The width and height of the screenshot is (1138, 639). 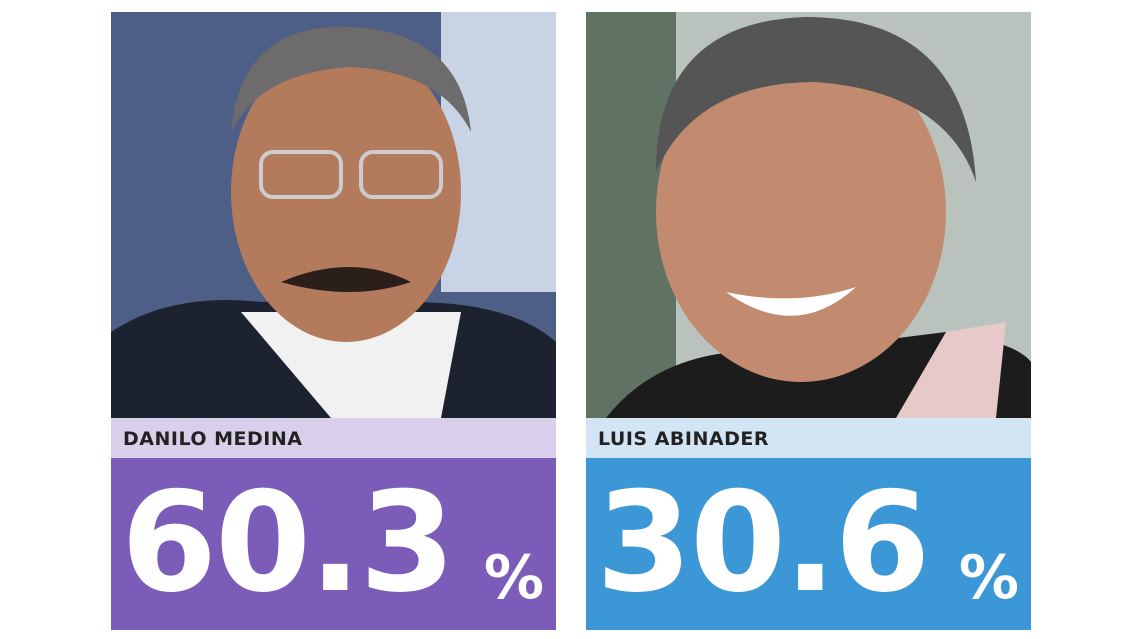 I want to click on vote-percentage: 30.6, so click(x=763, y=542).